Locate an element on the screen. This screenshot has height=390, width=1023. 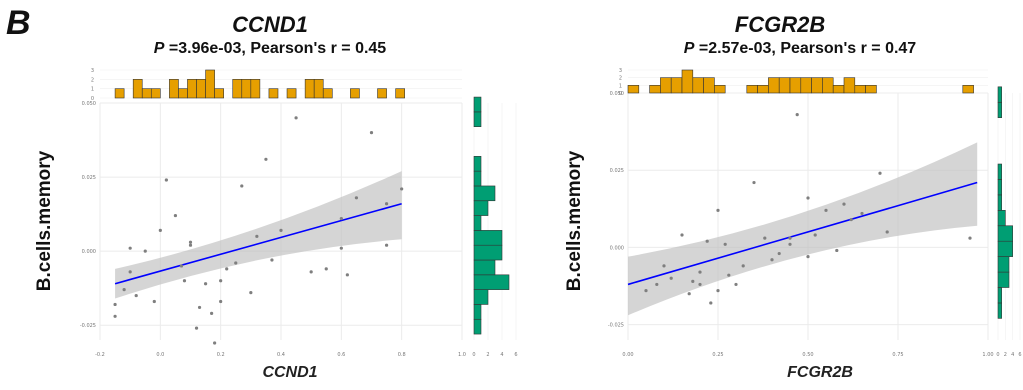
confidence-ribbon is located at coordinates (258, 235).